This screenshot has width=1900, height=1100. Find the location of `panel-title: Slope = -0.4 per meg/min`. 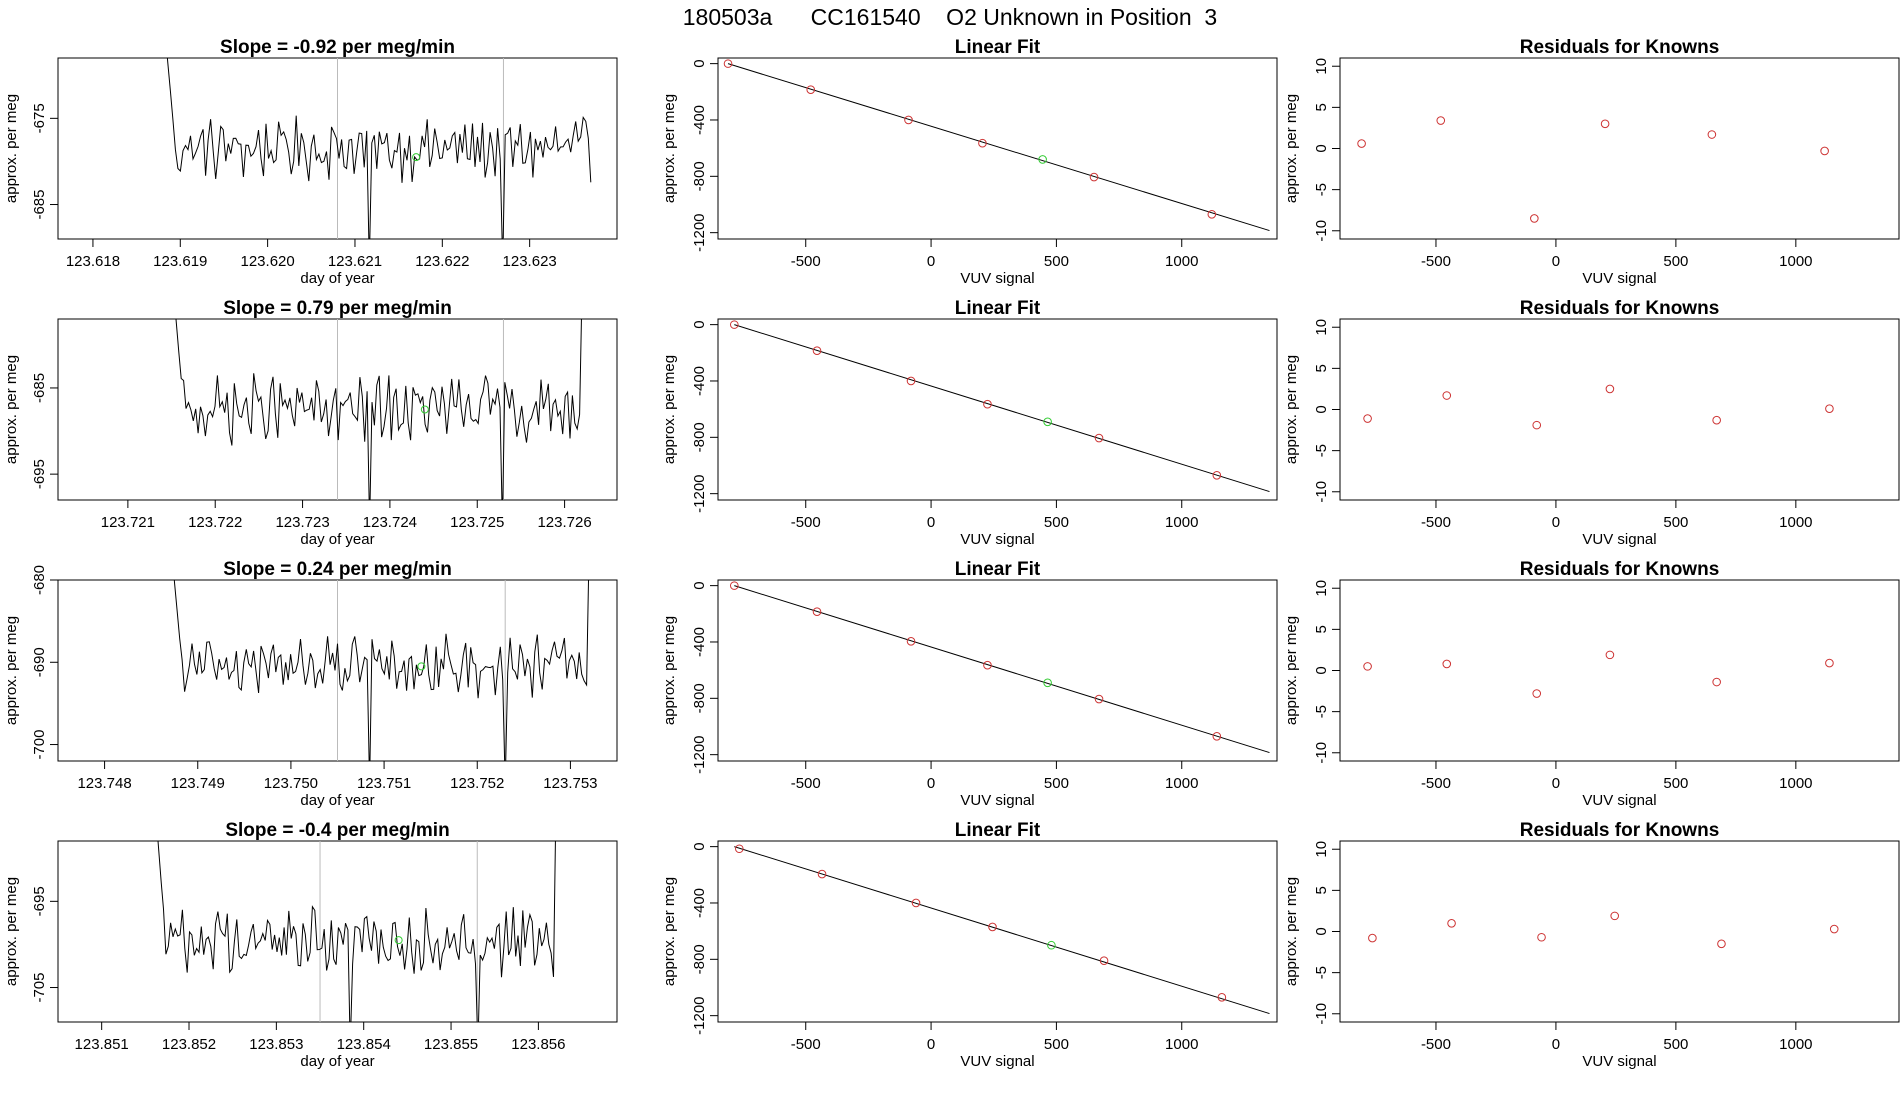

panel-title: Slope = -0.4 per meg/min is located at coordinates (337, 830).